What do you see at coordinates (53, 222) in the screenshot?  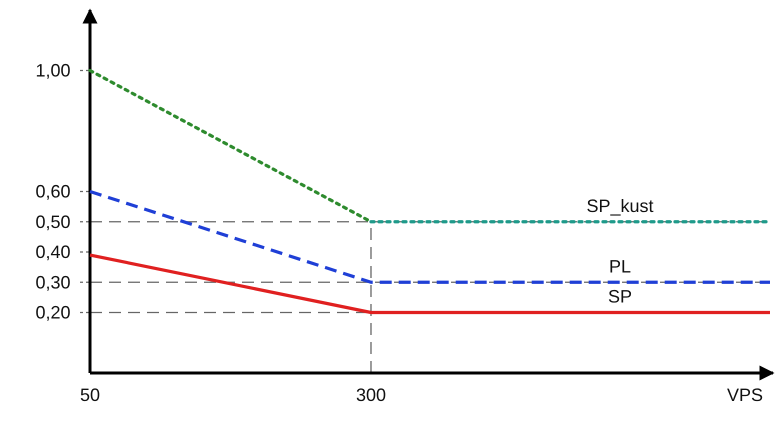 I see `y-tick-label: 0,50` at bounding box center [53, 222].